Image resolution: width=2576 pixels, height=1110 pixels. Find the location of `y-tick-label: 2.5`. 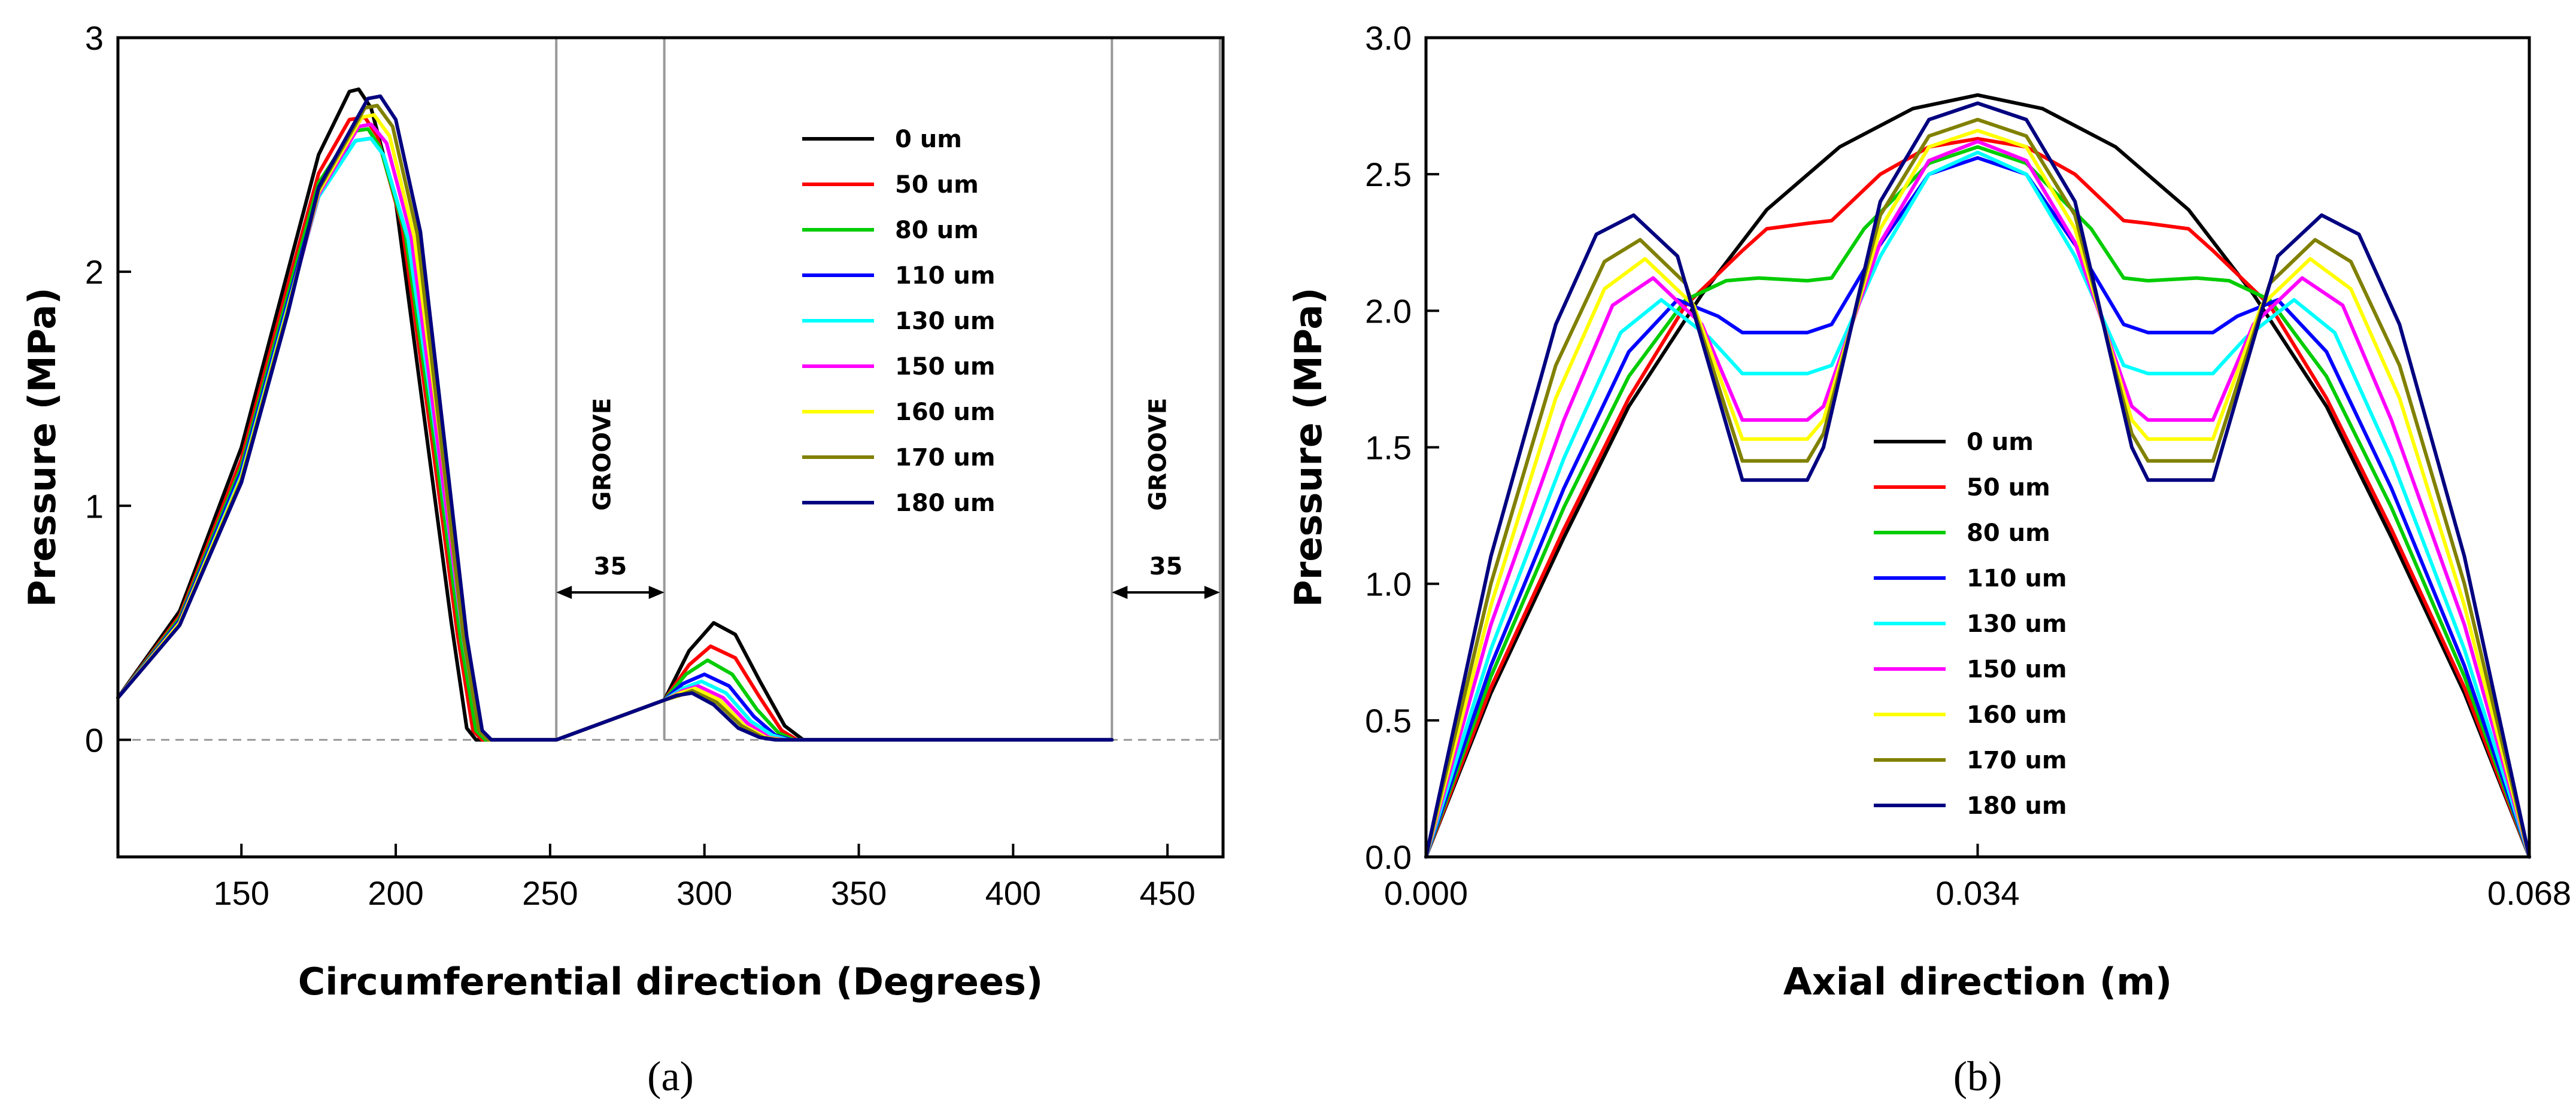

y-tick-label: 2.5 is located at coordinates (1388, 174).